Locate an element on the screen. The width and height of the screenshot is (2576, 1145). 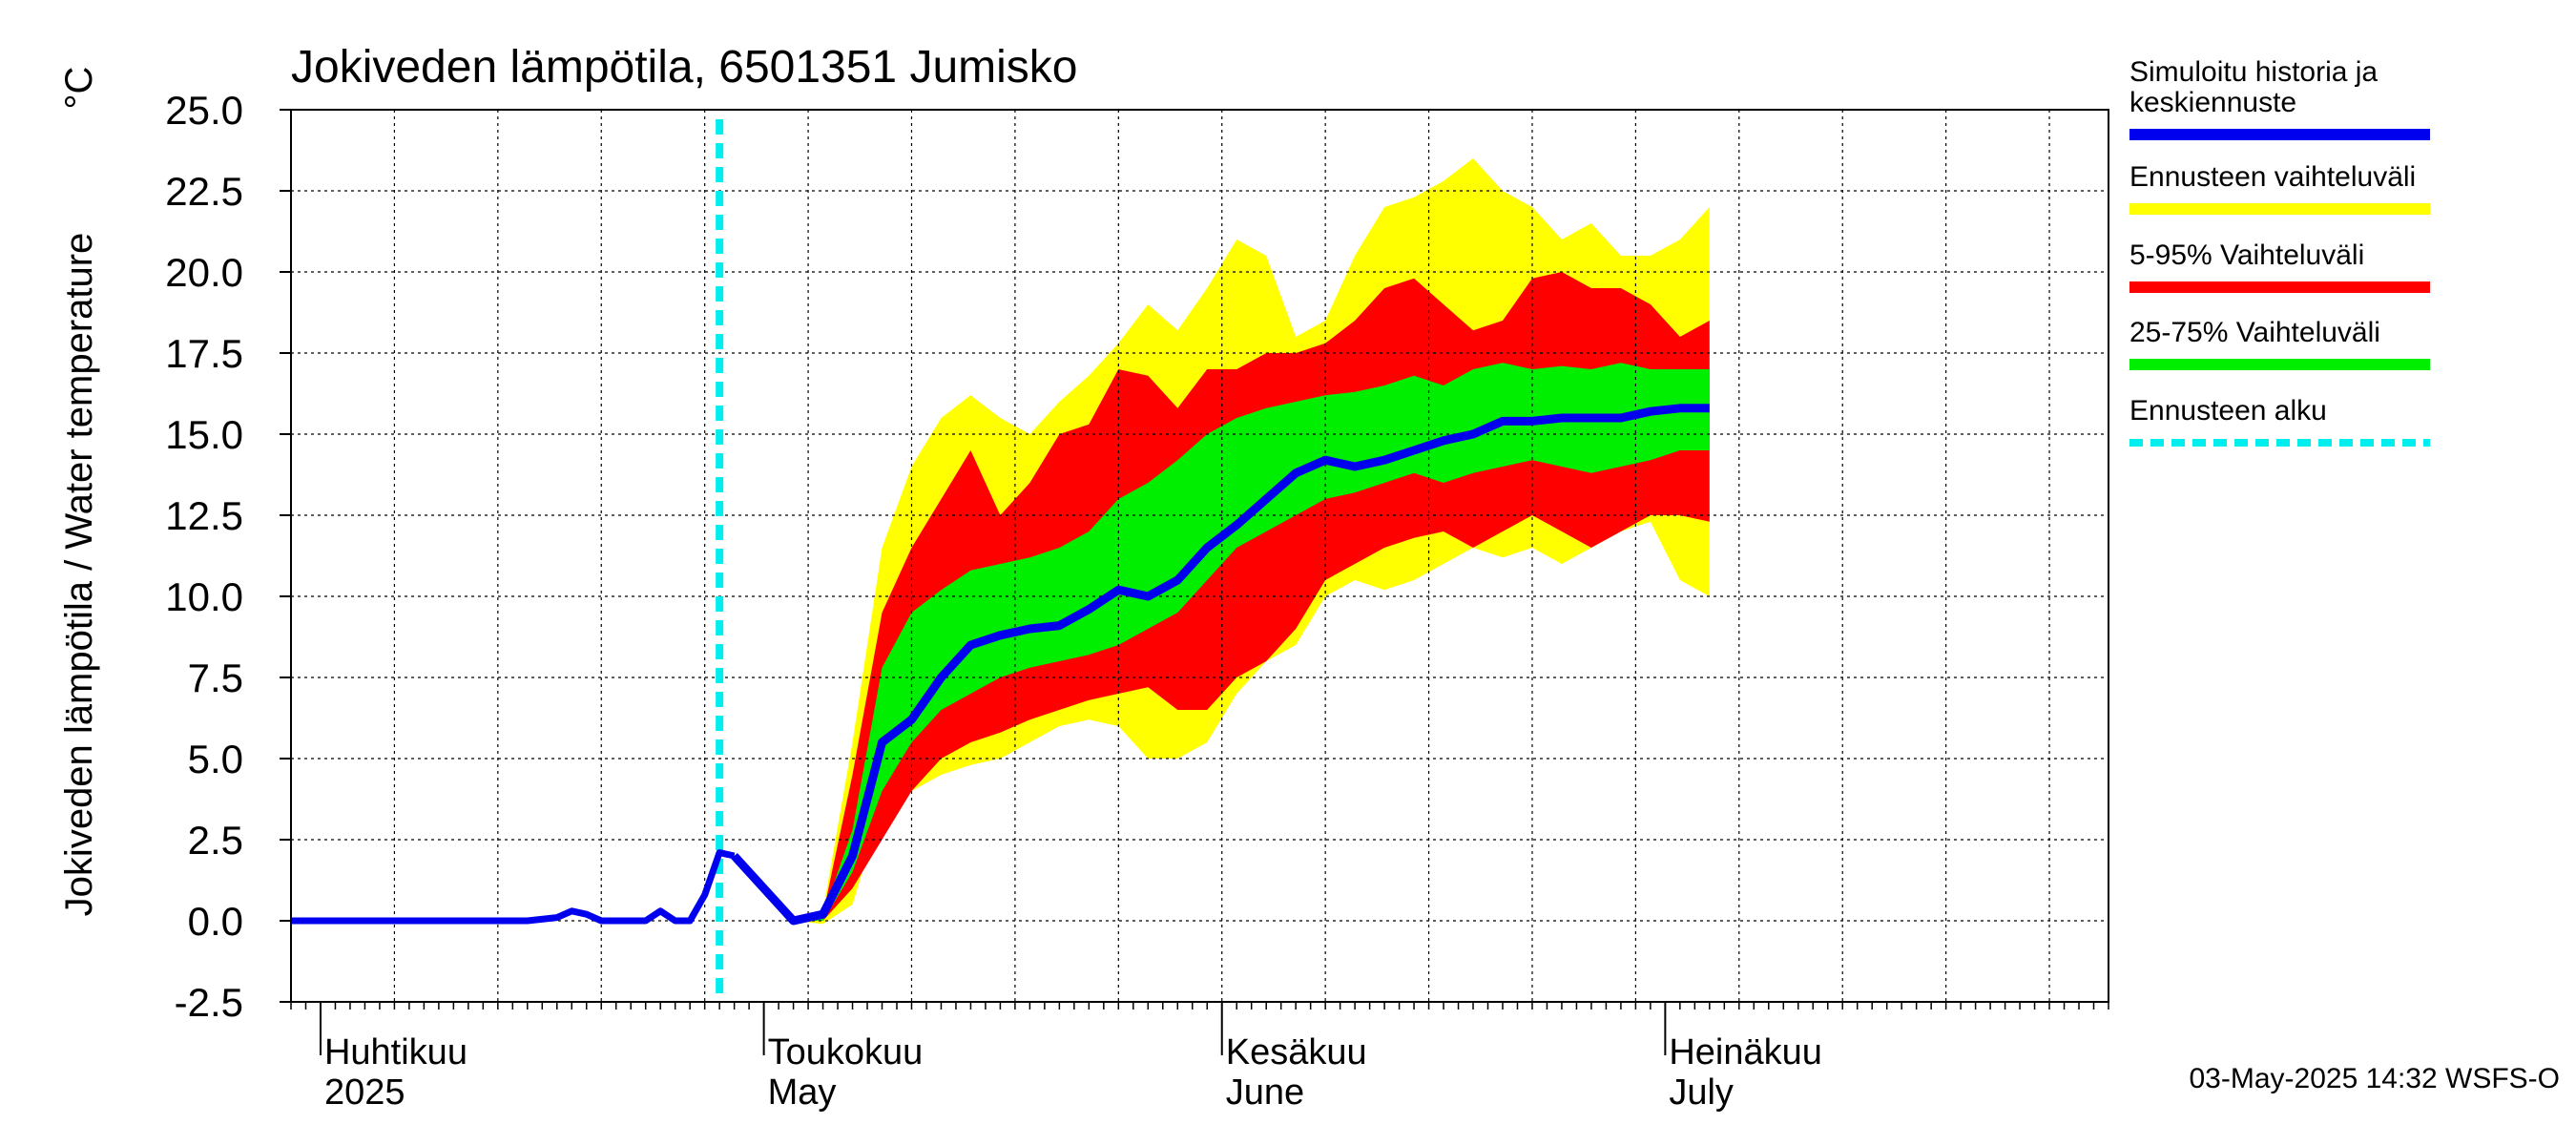
legend-label: 25-75% Vaihteluväli is located at coordinates (2254, 332).